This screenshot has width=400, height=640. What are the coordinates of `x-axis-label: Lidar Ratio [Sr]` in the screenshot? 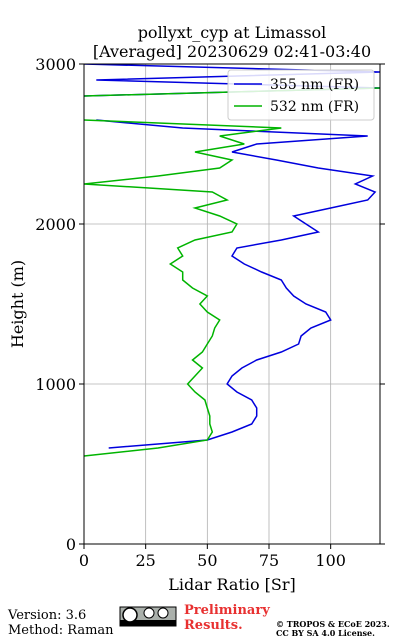 It's located at (232, 584).